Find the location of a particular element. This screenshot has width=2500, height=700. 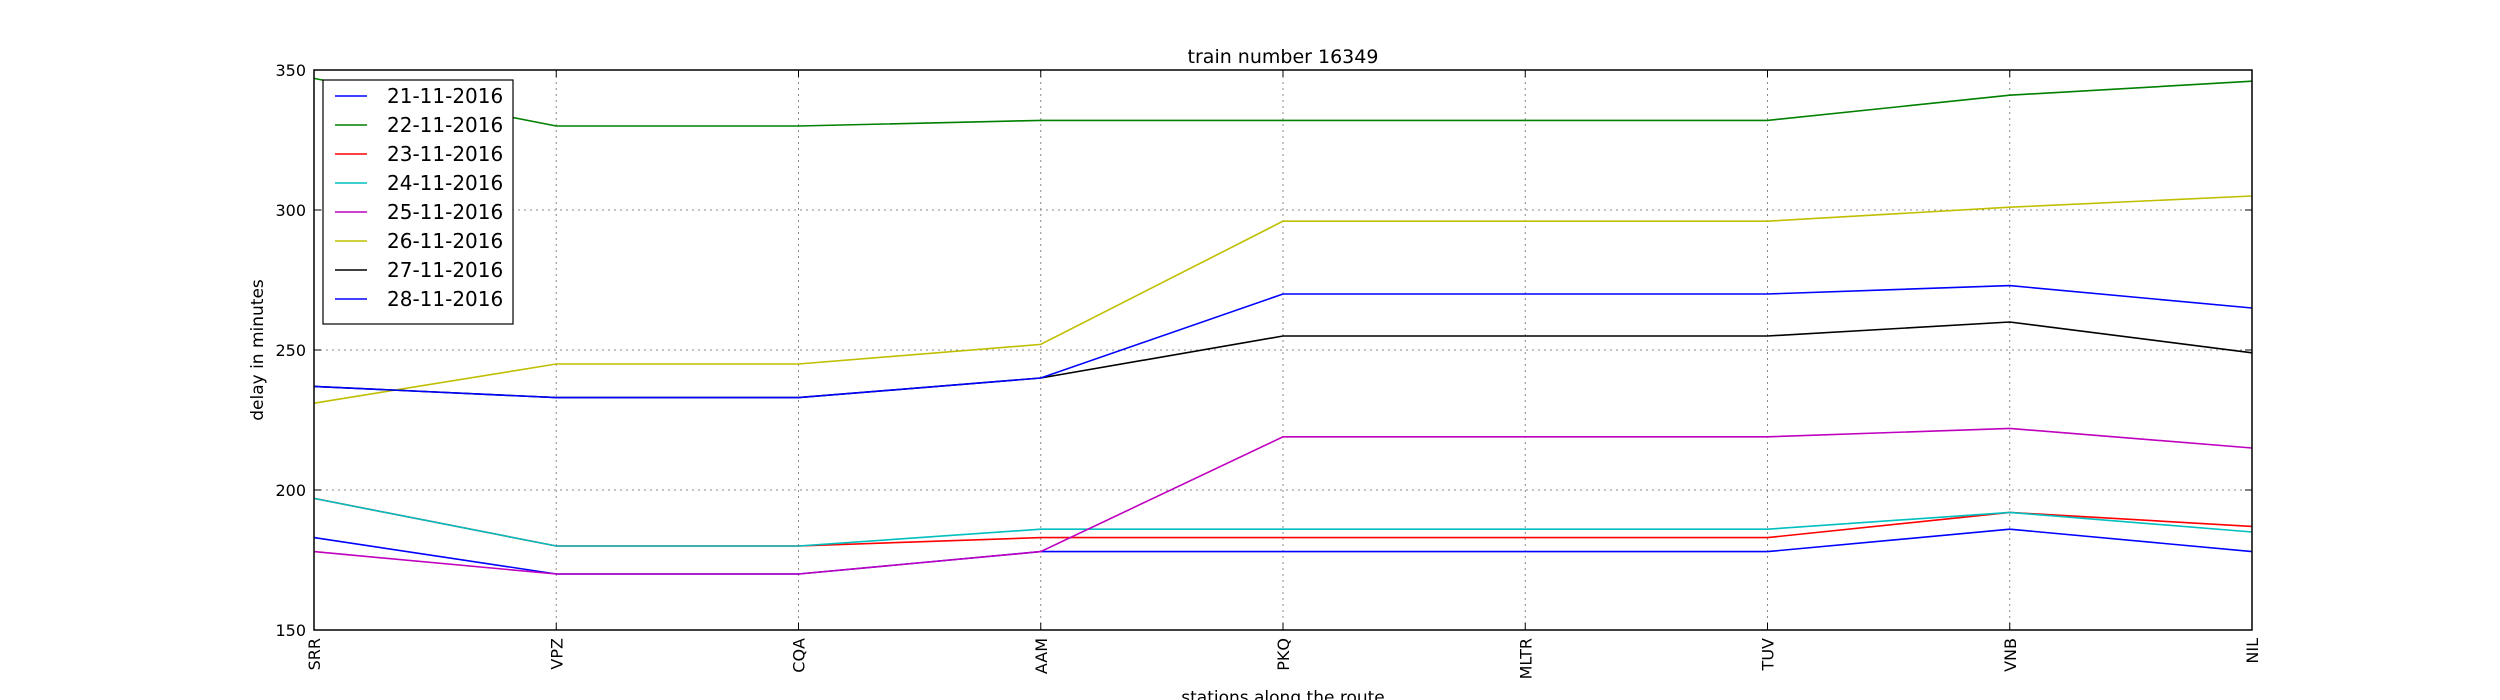

legend-label: 24-11-2016 is located at coordinates (445, 183).